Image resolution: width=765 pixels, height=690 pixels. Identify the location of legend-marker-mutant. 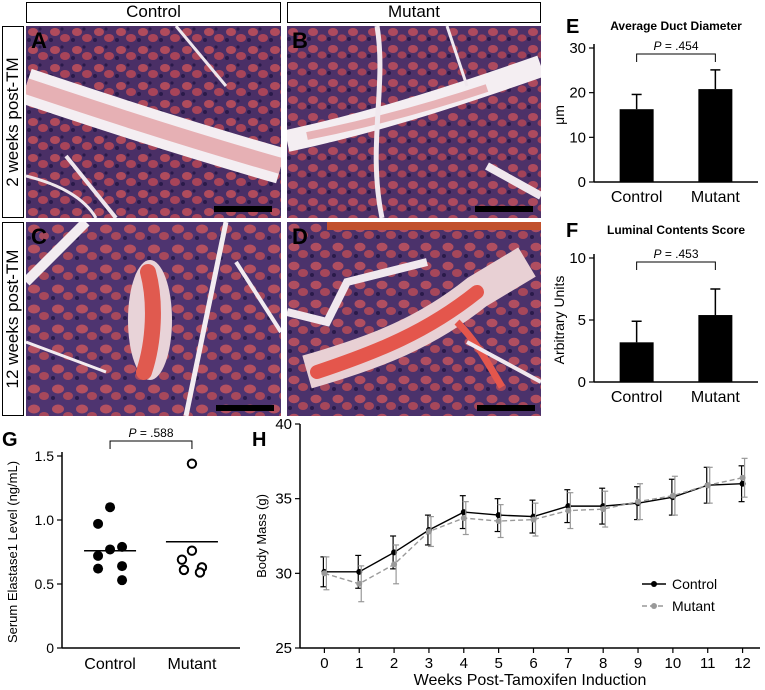
(654, 606).